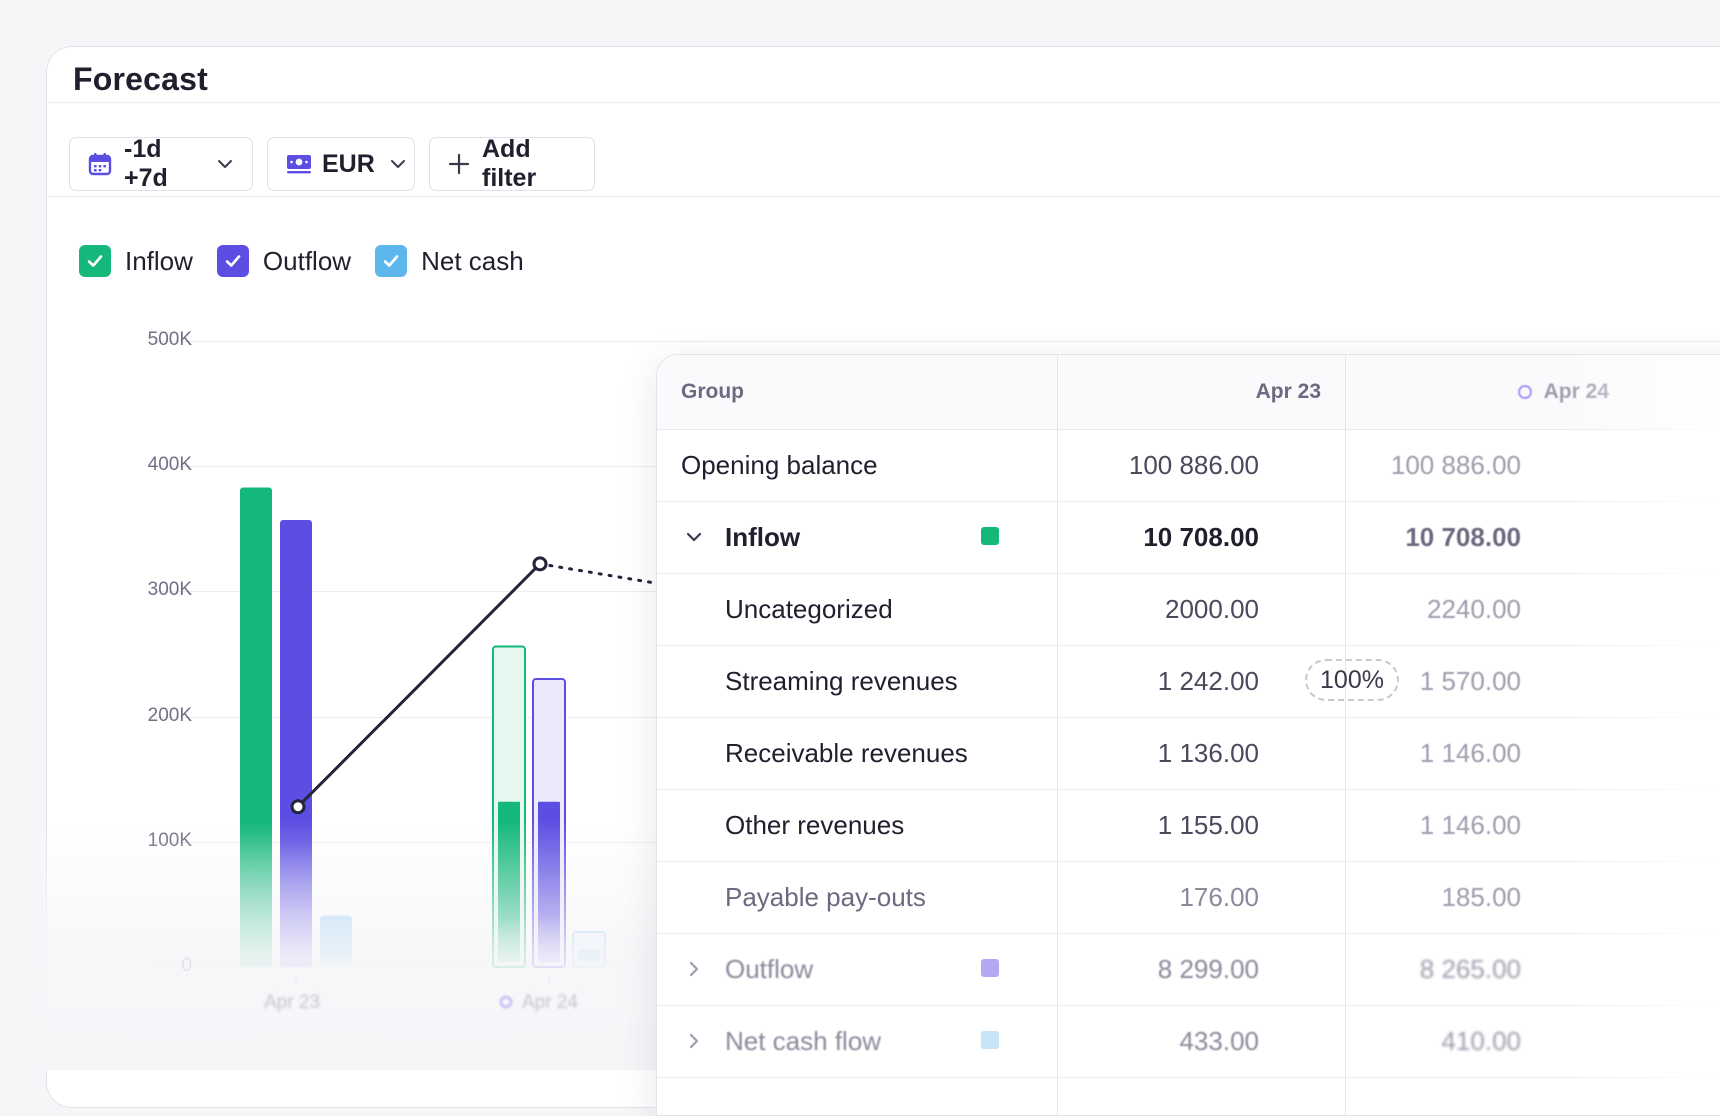 The width and height of the screenshot is (1720, 1116). Describe the element at coordinates (509, 881) in the screenshot. I see `bar-inflow-1-inner` at that location.